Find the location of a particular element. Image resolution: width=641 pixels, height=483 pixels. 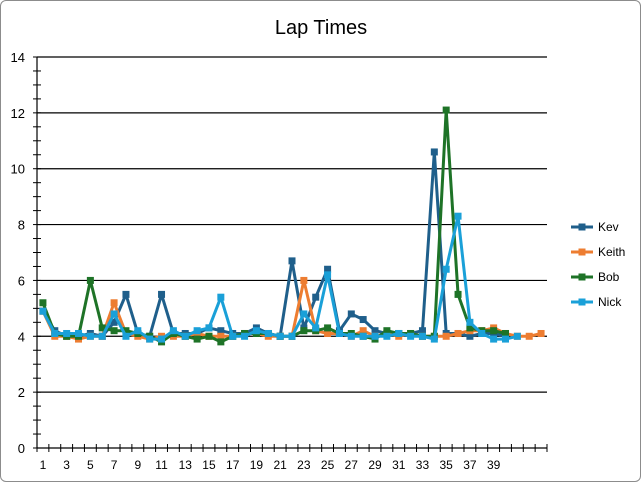

chart-title: Lap Times is located at coordinates (321, 28).